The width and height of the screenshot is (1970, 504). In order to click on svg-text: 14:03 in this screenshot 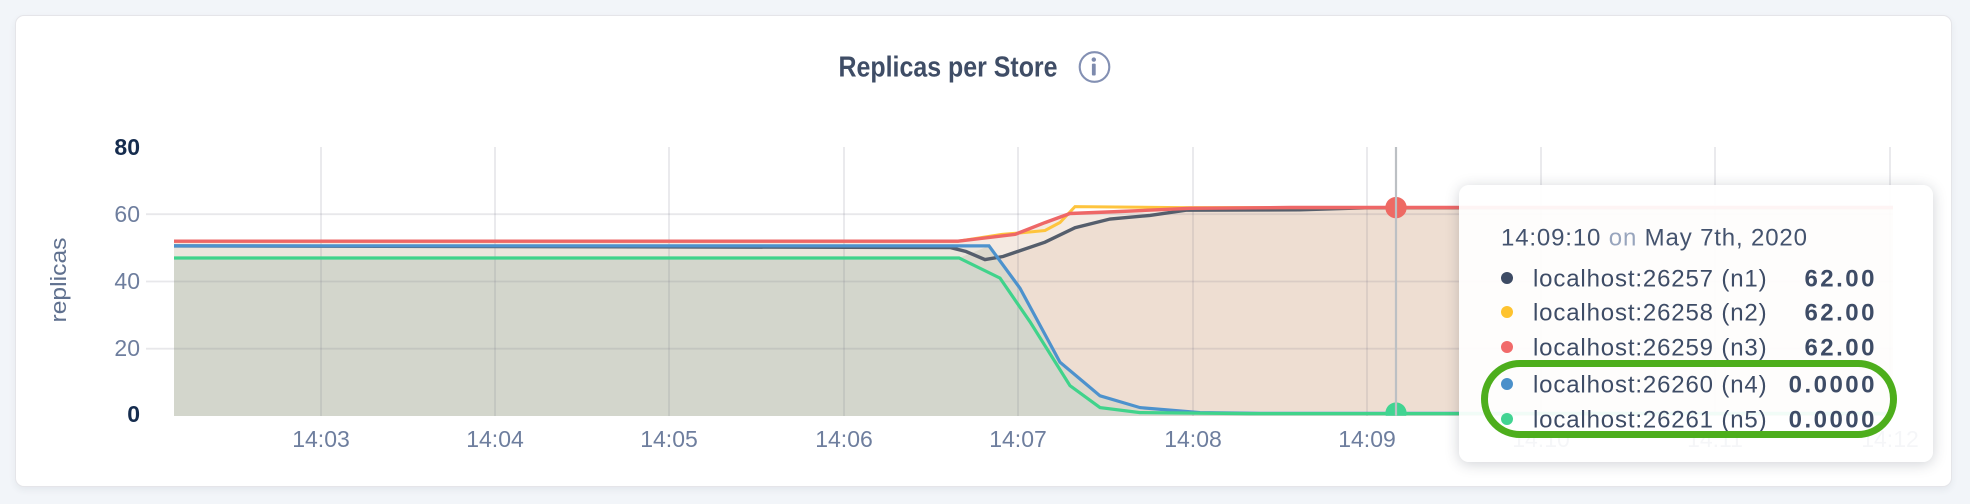, I will do `click(321, 439)`.